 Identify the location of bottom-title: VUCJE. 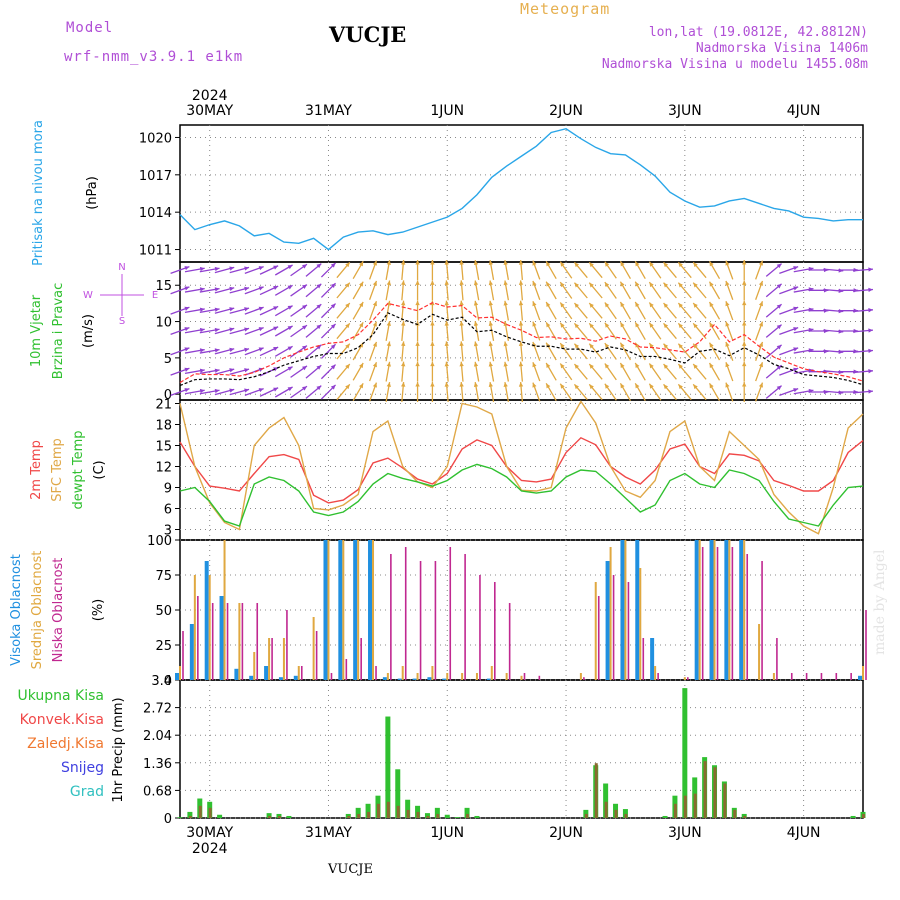
(350, 869).